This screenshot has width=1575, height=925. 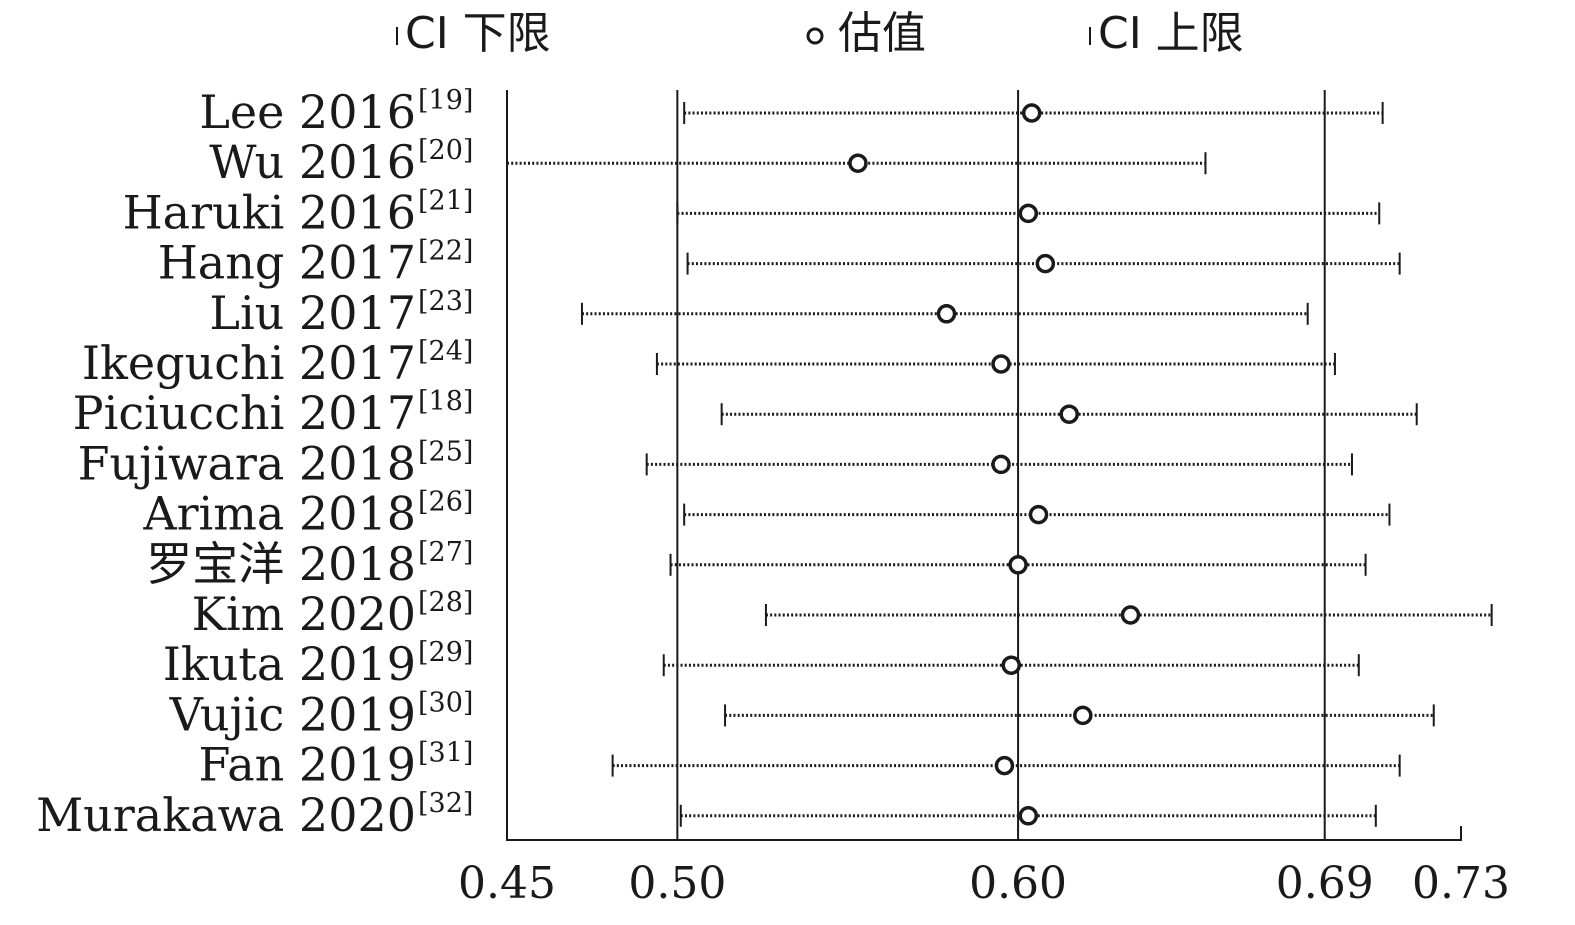 What do you see at coordinates (445, 301) in the screenshot?
I see `study-reference: [23]` at bounding box center [445, 301].